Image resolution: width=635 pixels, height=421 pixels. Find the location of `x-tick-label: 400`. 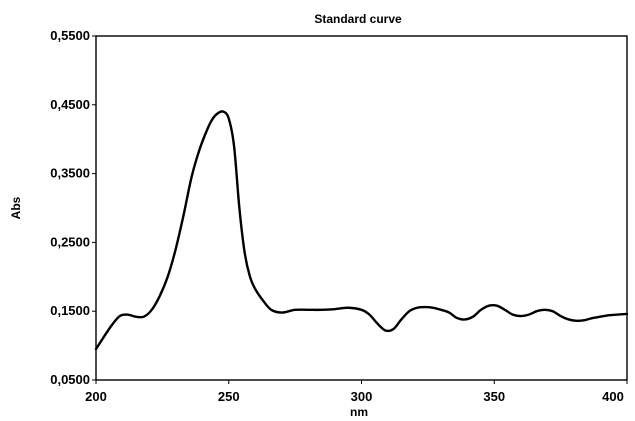

x-tick-label: 400 is located at coordinates (613, 396).